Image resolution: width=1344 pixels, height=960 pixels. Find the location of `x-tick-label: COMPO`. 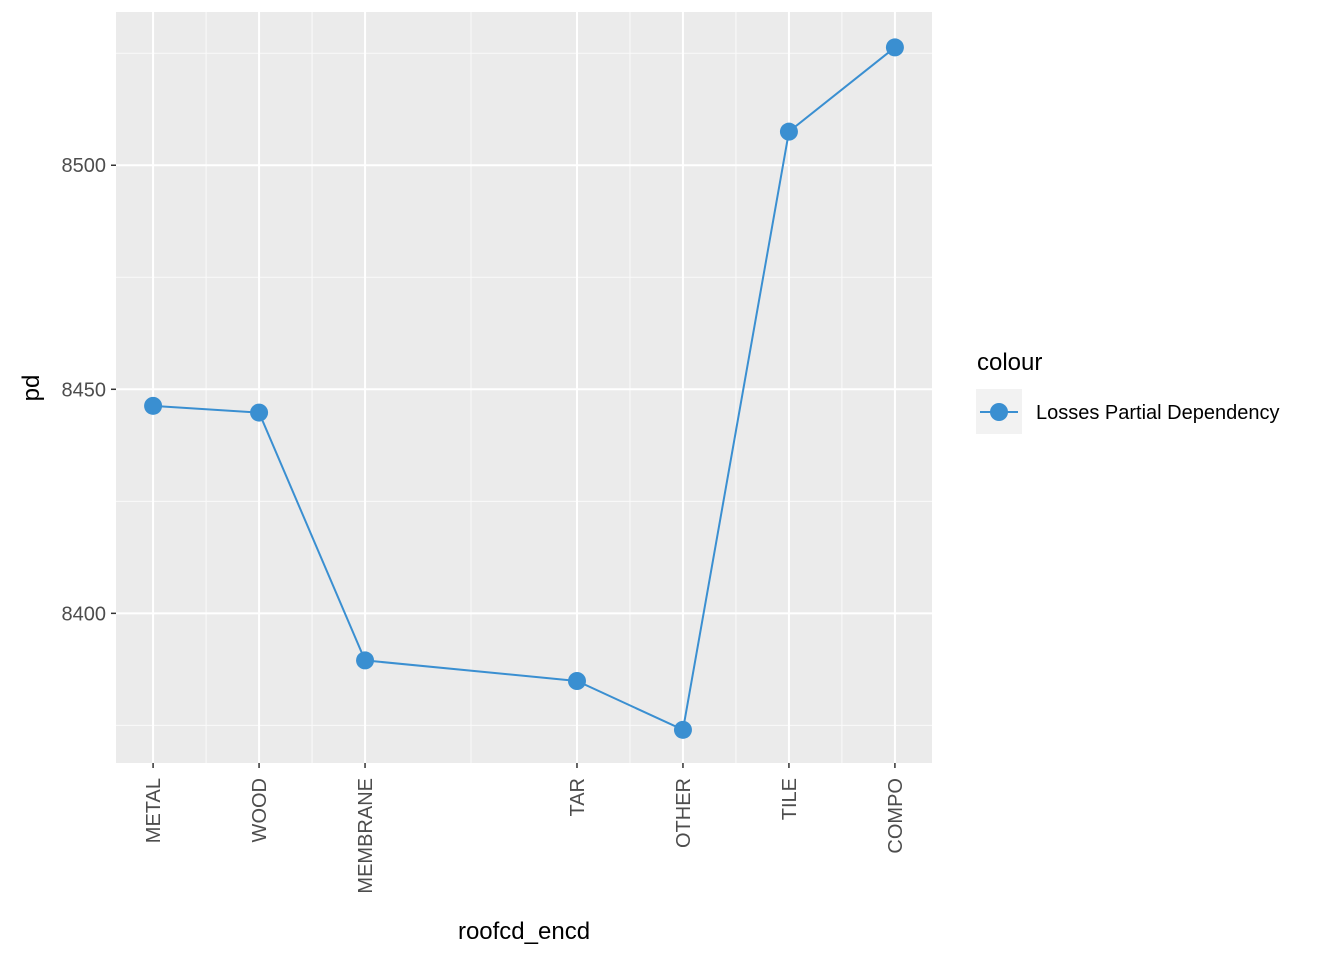

x-tick-label: COMPO is located at coordinates (896, 816).